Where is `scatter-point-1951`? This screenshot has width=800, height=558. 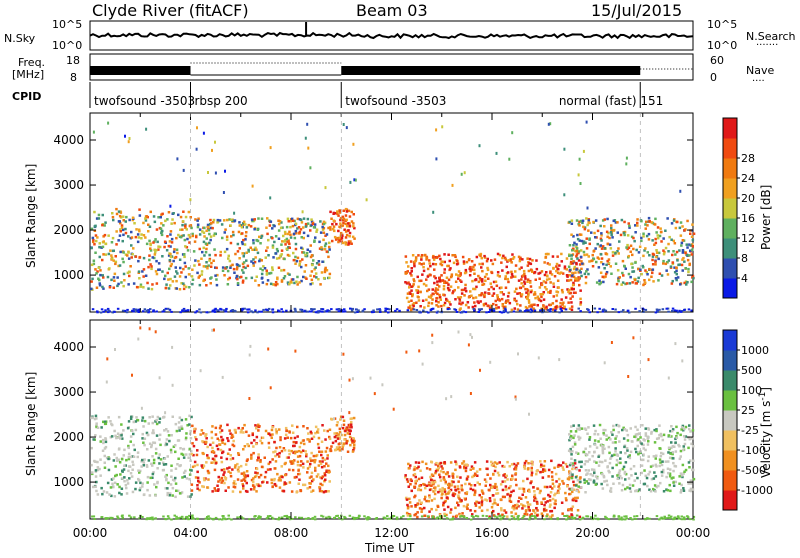 scatter-point-1951 is located at coordinates (607, 467).